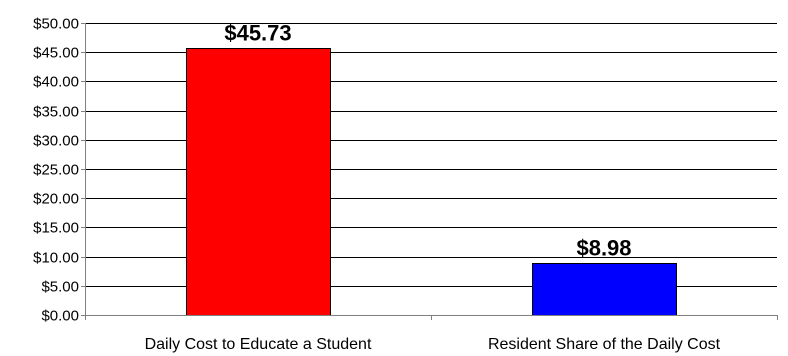 The image size is (788, 356). I want to click on y-tick-label: $45.00, so click(56, 53).